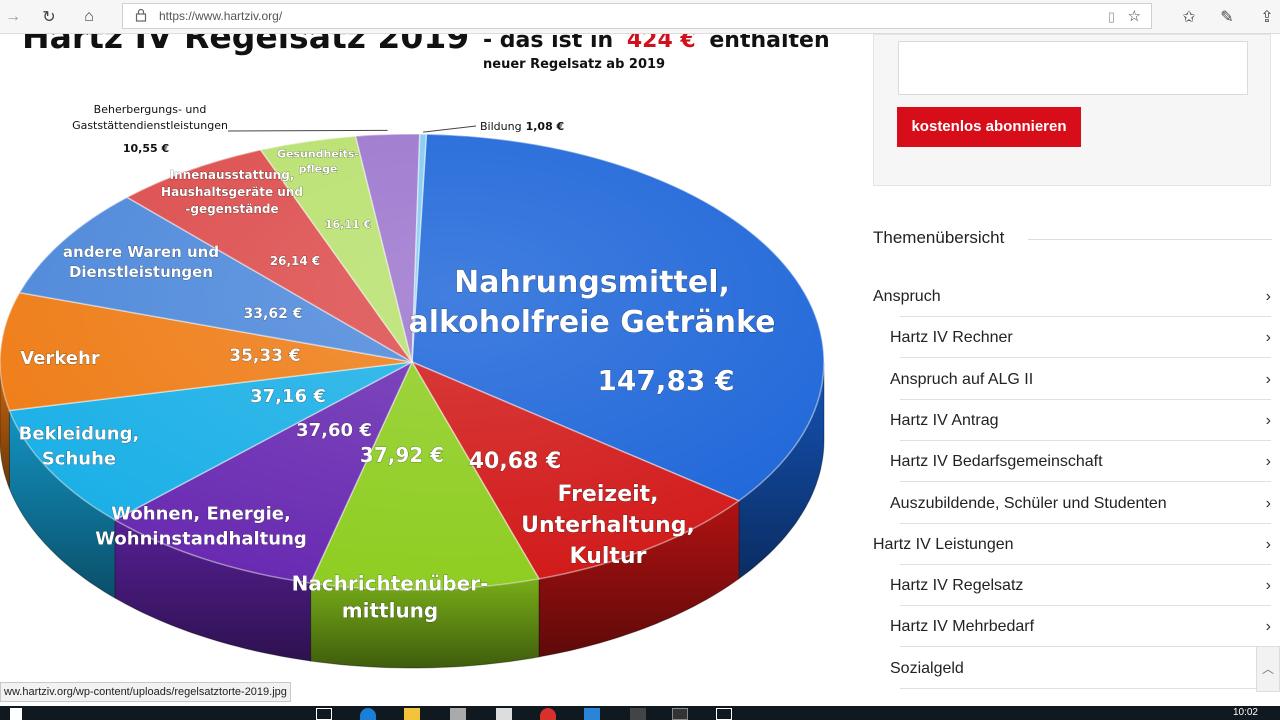 The height and width of the screenshot is (720, 1280). Describe the element at coordinates (996, 461) in the screenshot. I see `topics-nav-item-label: Hartz IV Bedarfsgemeinschaft` at that location.